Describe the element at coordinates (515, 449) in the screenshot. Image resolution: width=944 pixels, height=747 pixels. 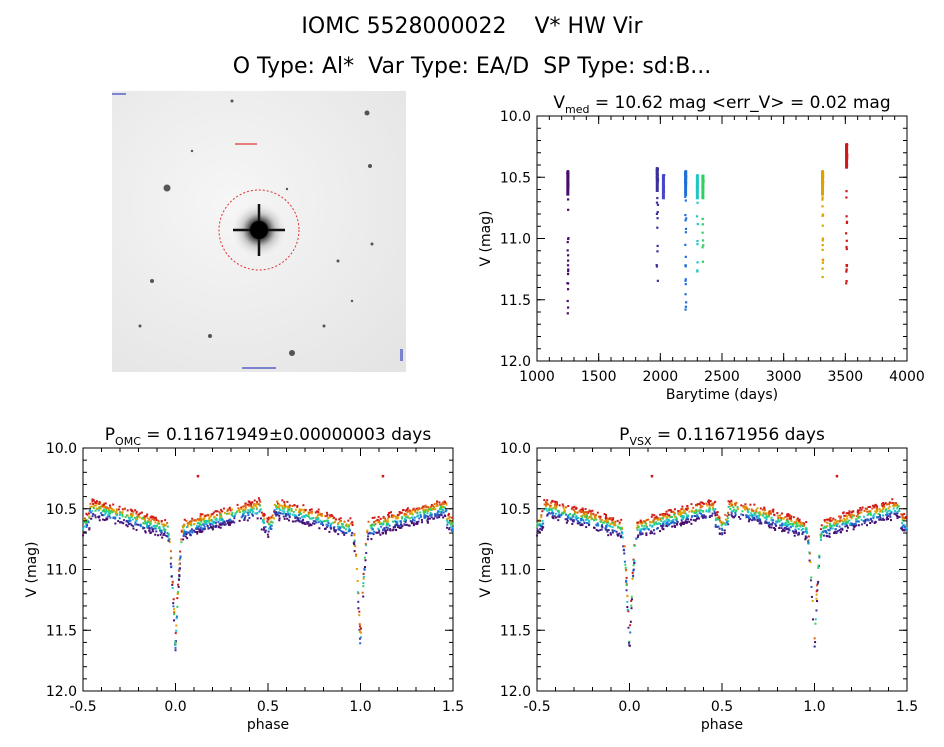
I see `y-tick-label: 10.0` at that location.